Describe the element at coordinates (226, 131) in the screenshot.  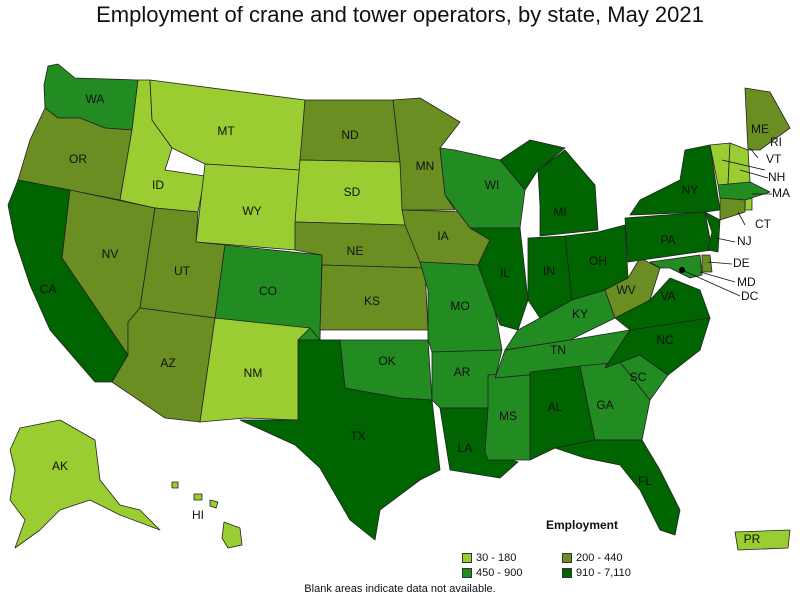
I see `state-label-mt: MT` at that location.